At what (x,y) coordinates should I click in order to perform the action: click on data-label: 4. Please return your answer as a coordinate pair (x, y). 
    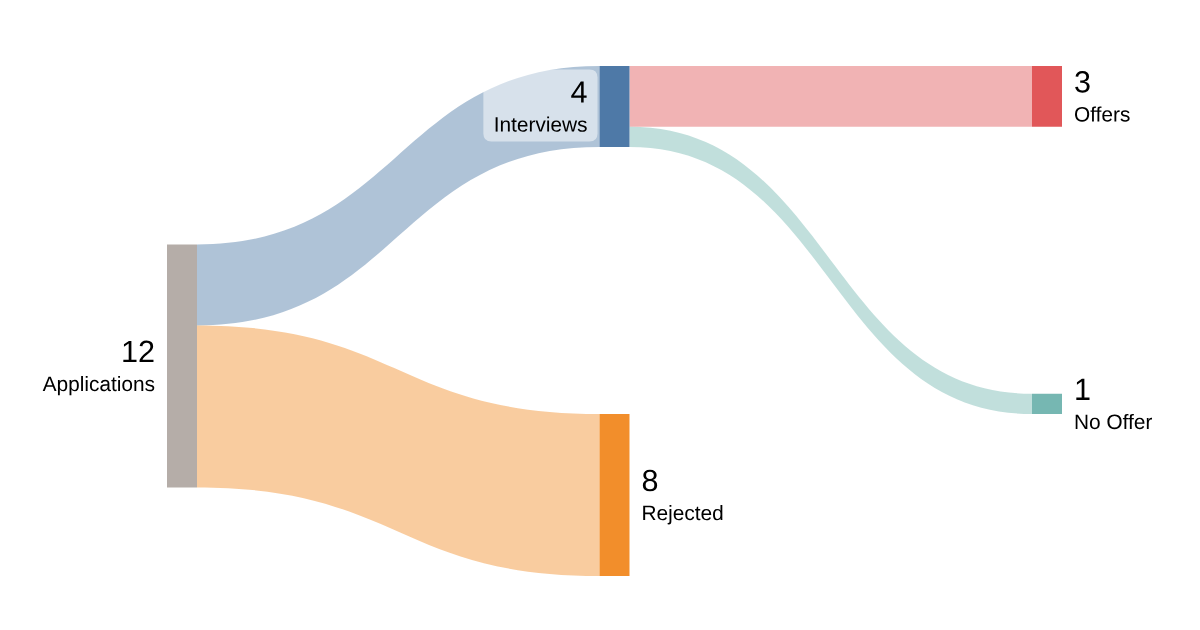
    Looking at the image, I should click on (579, 92).